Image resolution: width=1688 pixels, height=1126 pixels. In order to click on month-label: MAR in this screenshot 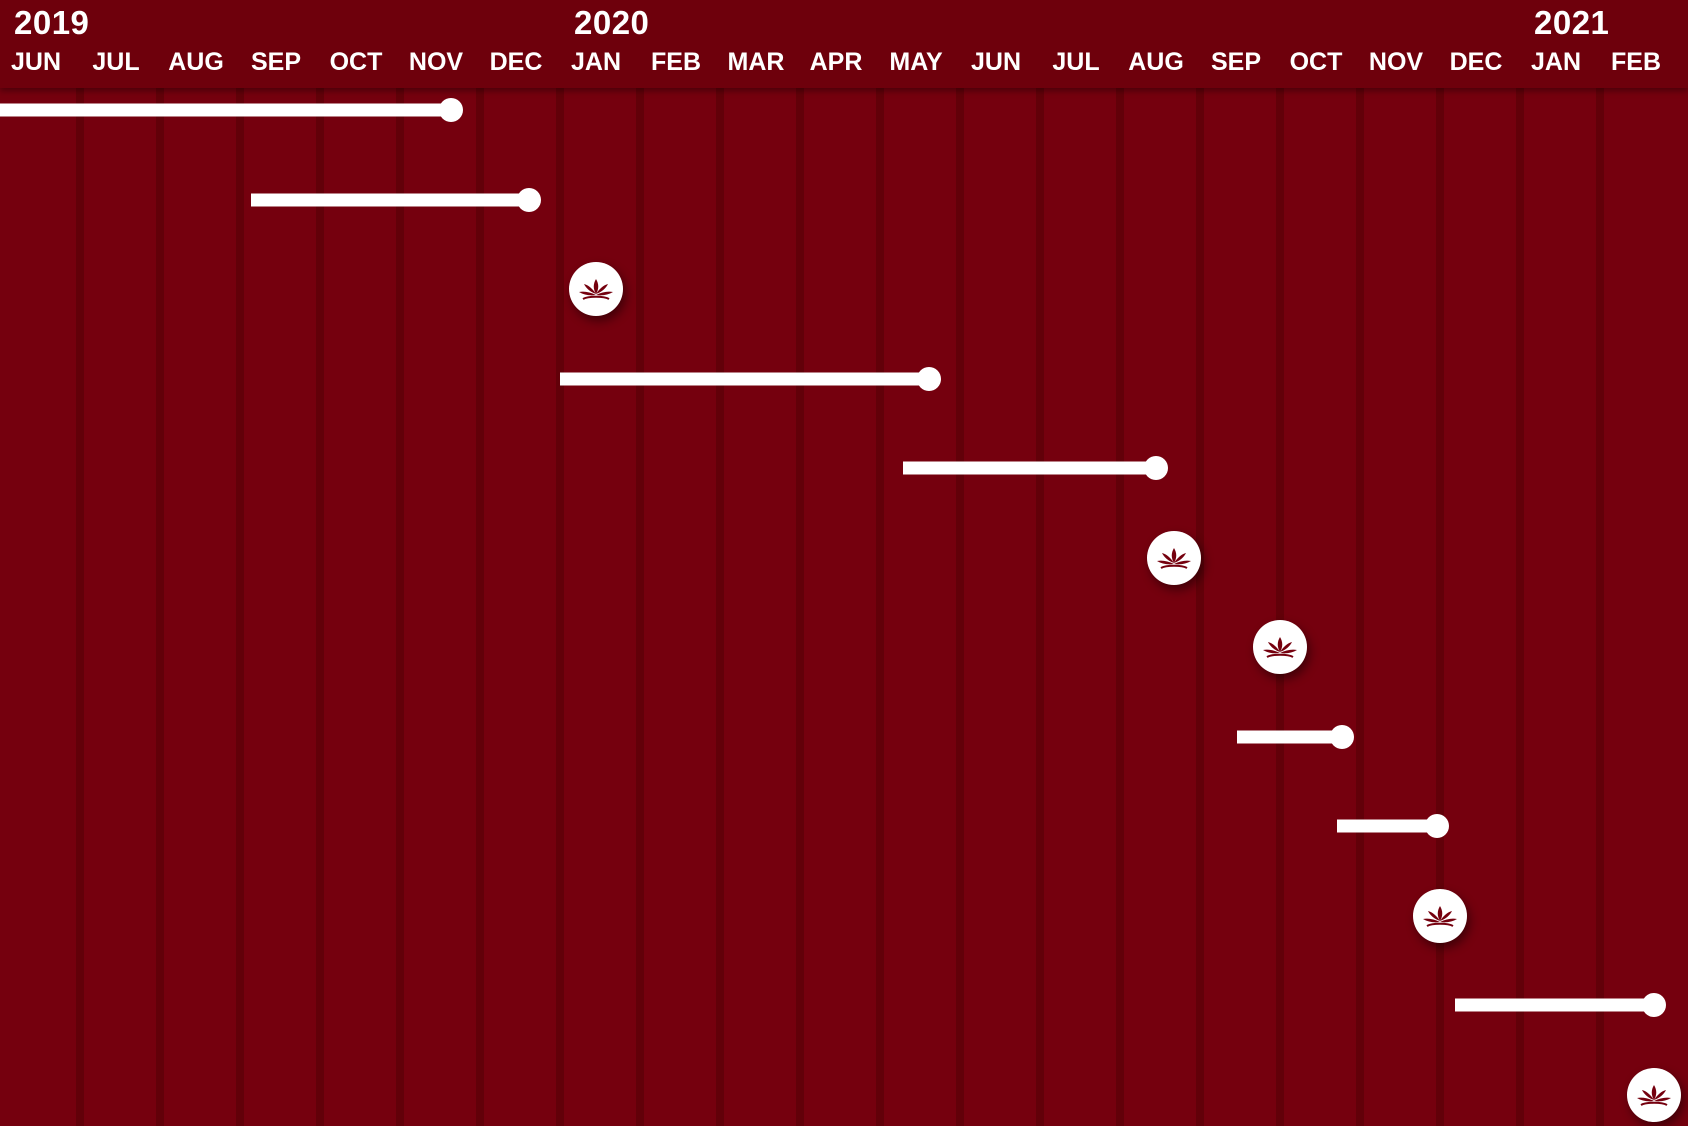, I will do `click(756, 62)`.